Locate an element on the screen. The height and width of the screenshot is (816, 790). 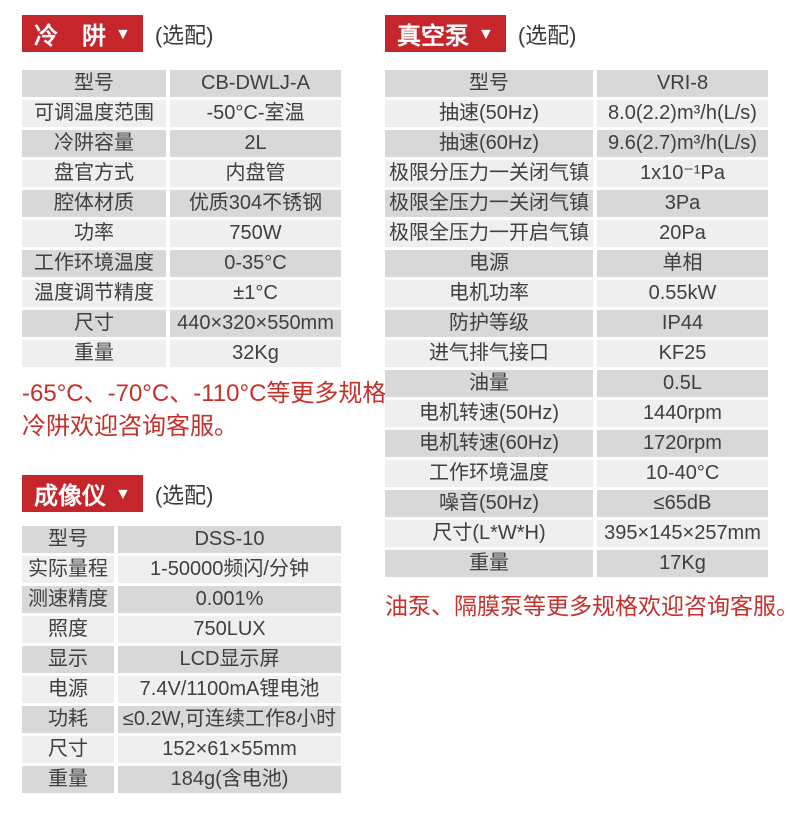
table-row: 进气排气接口 KF25 is located at coordinates (576, 353).